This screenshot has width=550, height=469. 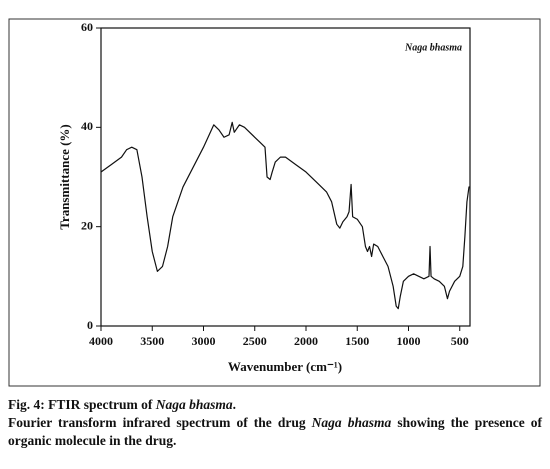 What do you see at coordinates (285, 366) in the screenshot?
I see `x-axis-label: Wavenumber (cm⁻¹)` at bounding box center [285, 366].